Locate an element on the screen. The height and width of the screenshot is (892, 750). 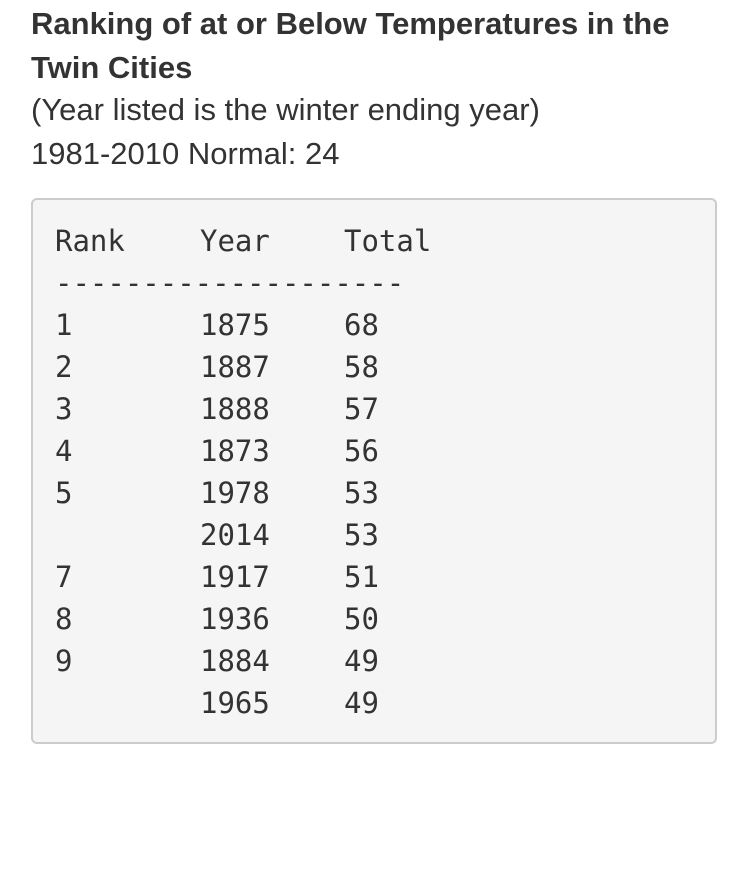
rank-cell: 3 is located at coordinates (64, 409).